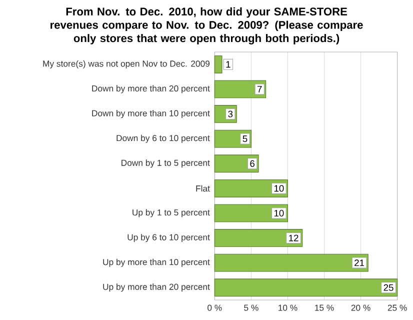 The image size is (413, 320). What do you see at coordinates (156, 262) in the screenshot?
I see `y-tick-label: Up by more than 10 percent` at bounding box center [156, 262].